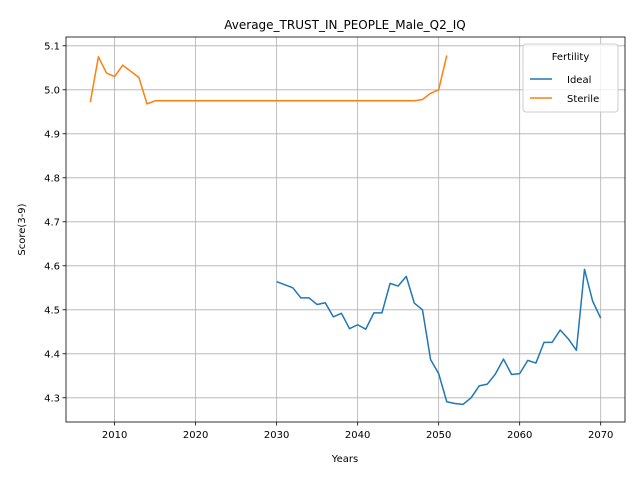  Describe the element at coordinates (52, 398) in the screenshot. I see `y-tick-label: 4.3` at that location.